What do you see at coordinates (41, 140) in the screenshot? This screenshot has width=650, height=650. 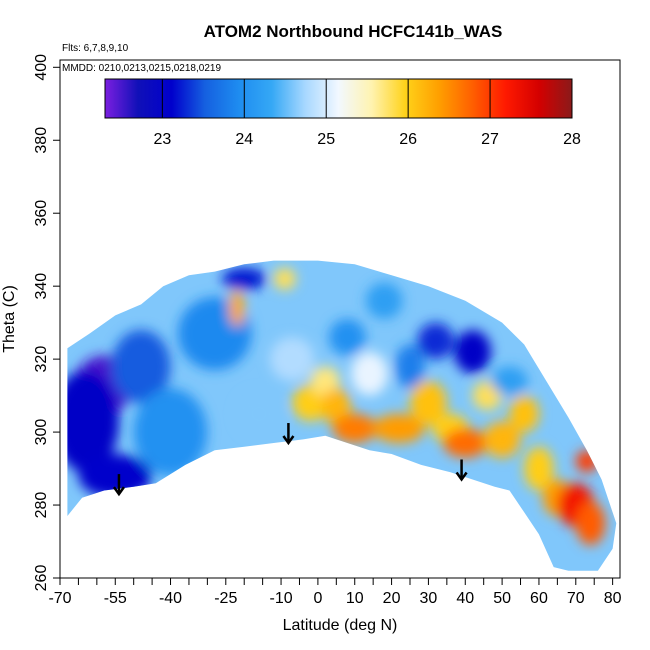 I see `y-tick-label: 380` at bounding box center [41, 140].